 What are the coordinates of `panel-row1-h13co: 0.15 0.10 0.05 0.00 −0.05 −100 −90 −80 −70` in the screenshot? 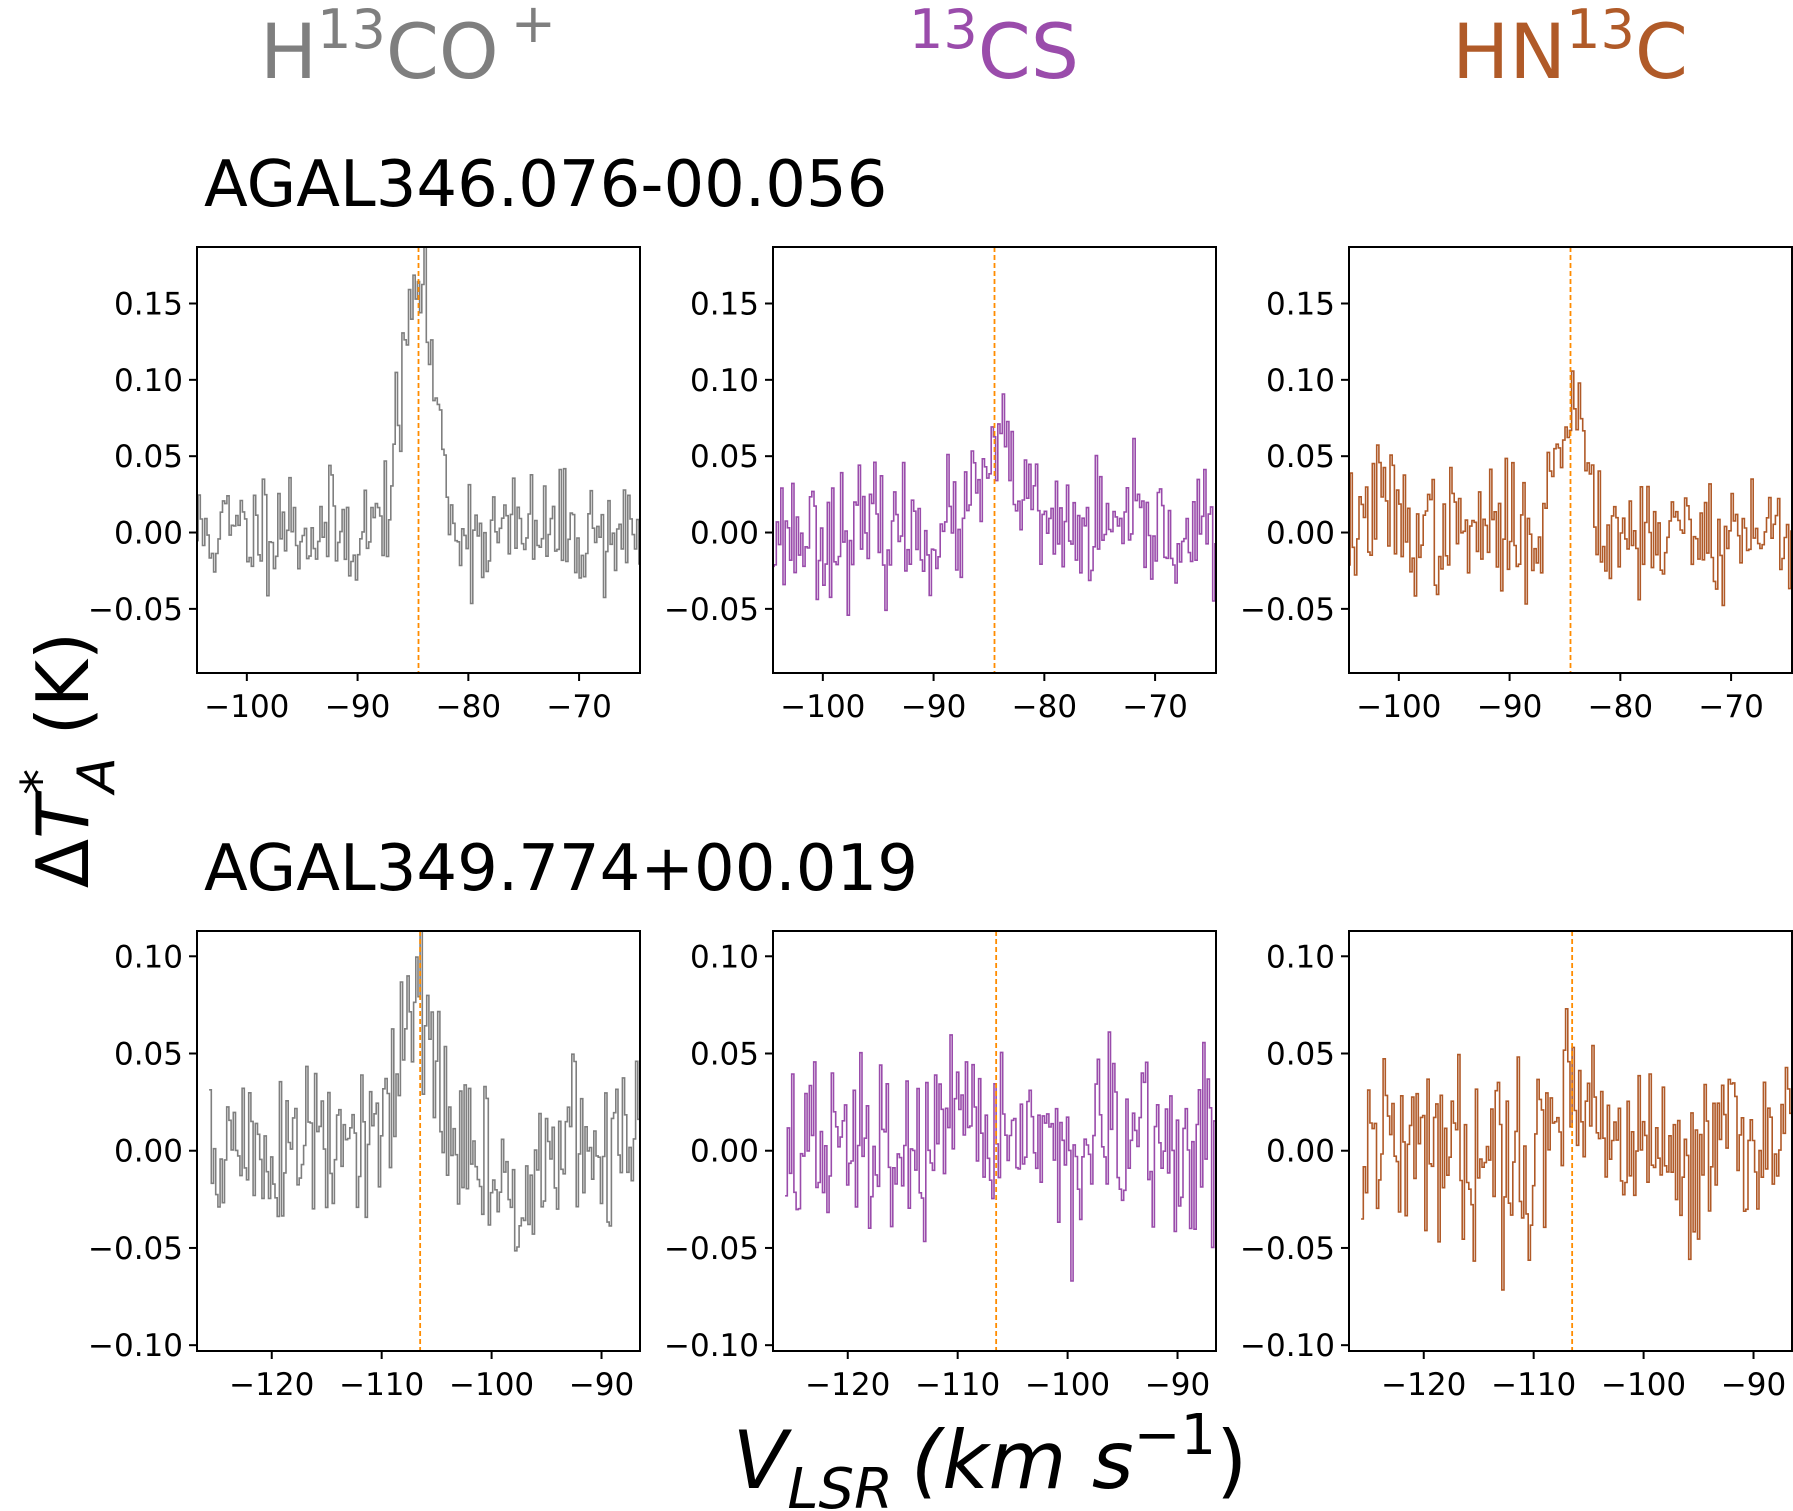 It's located at (364, 485).